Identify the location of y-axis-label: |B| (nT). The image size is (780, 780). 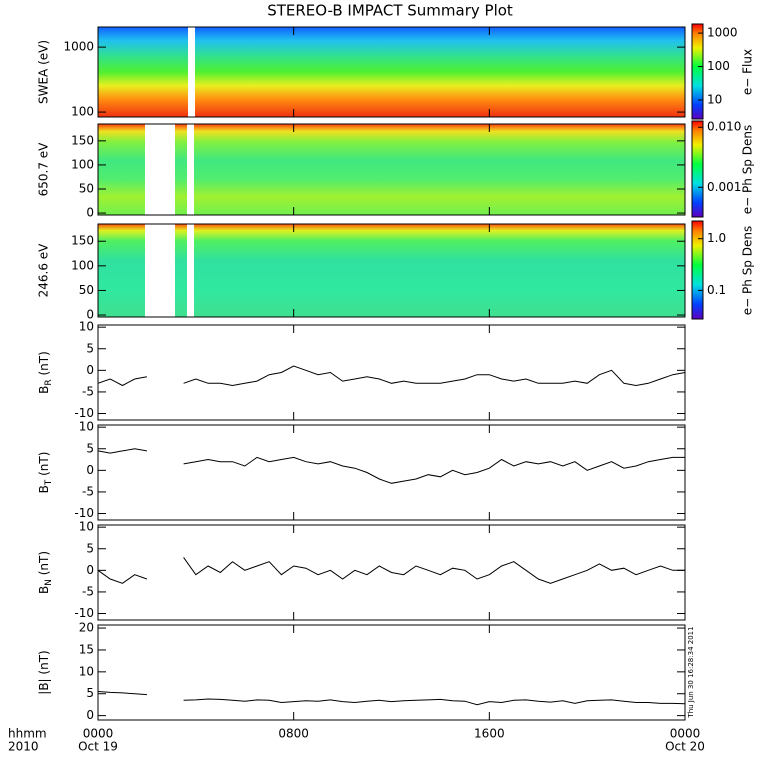
(44, 672).